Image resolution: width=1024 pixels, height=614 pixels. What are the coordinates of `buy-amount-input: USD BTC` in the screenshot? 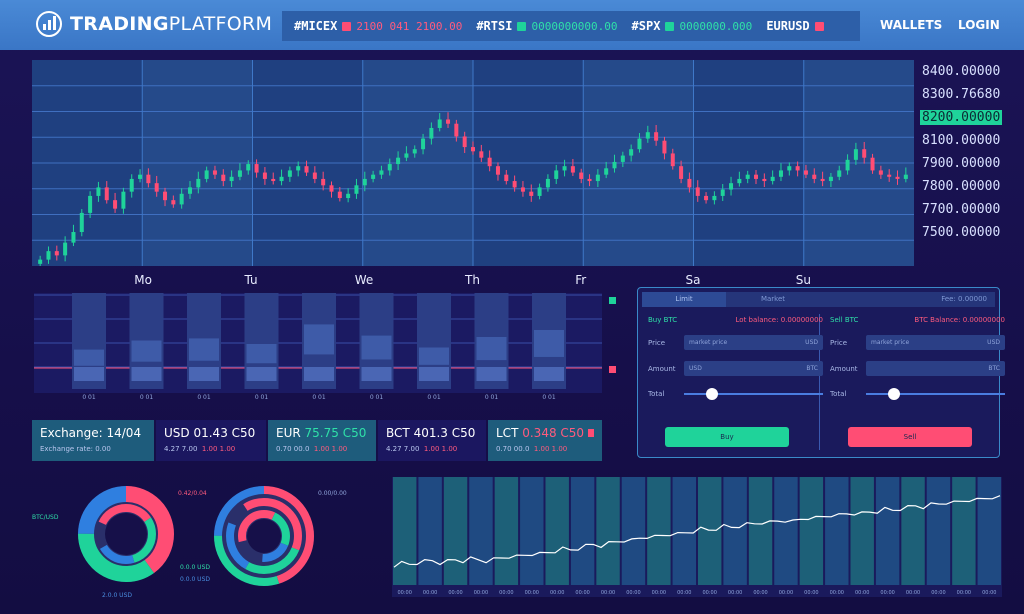 It's located at (753, 368).